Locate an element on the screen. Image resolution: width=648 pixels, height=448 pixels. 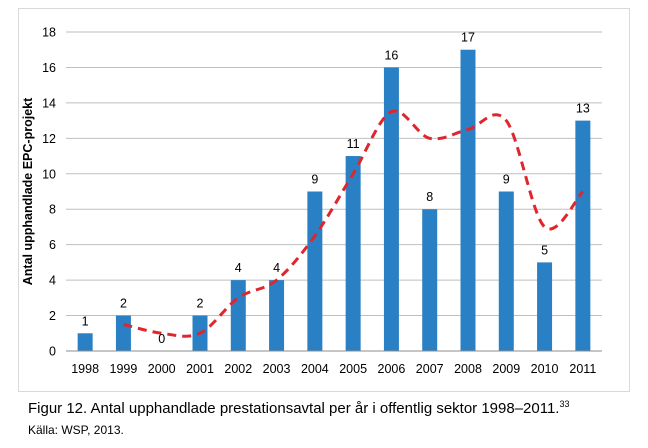
bar-2008 is located at coordinates (468, 200).